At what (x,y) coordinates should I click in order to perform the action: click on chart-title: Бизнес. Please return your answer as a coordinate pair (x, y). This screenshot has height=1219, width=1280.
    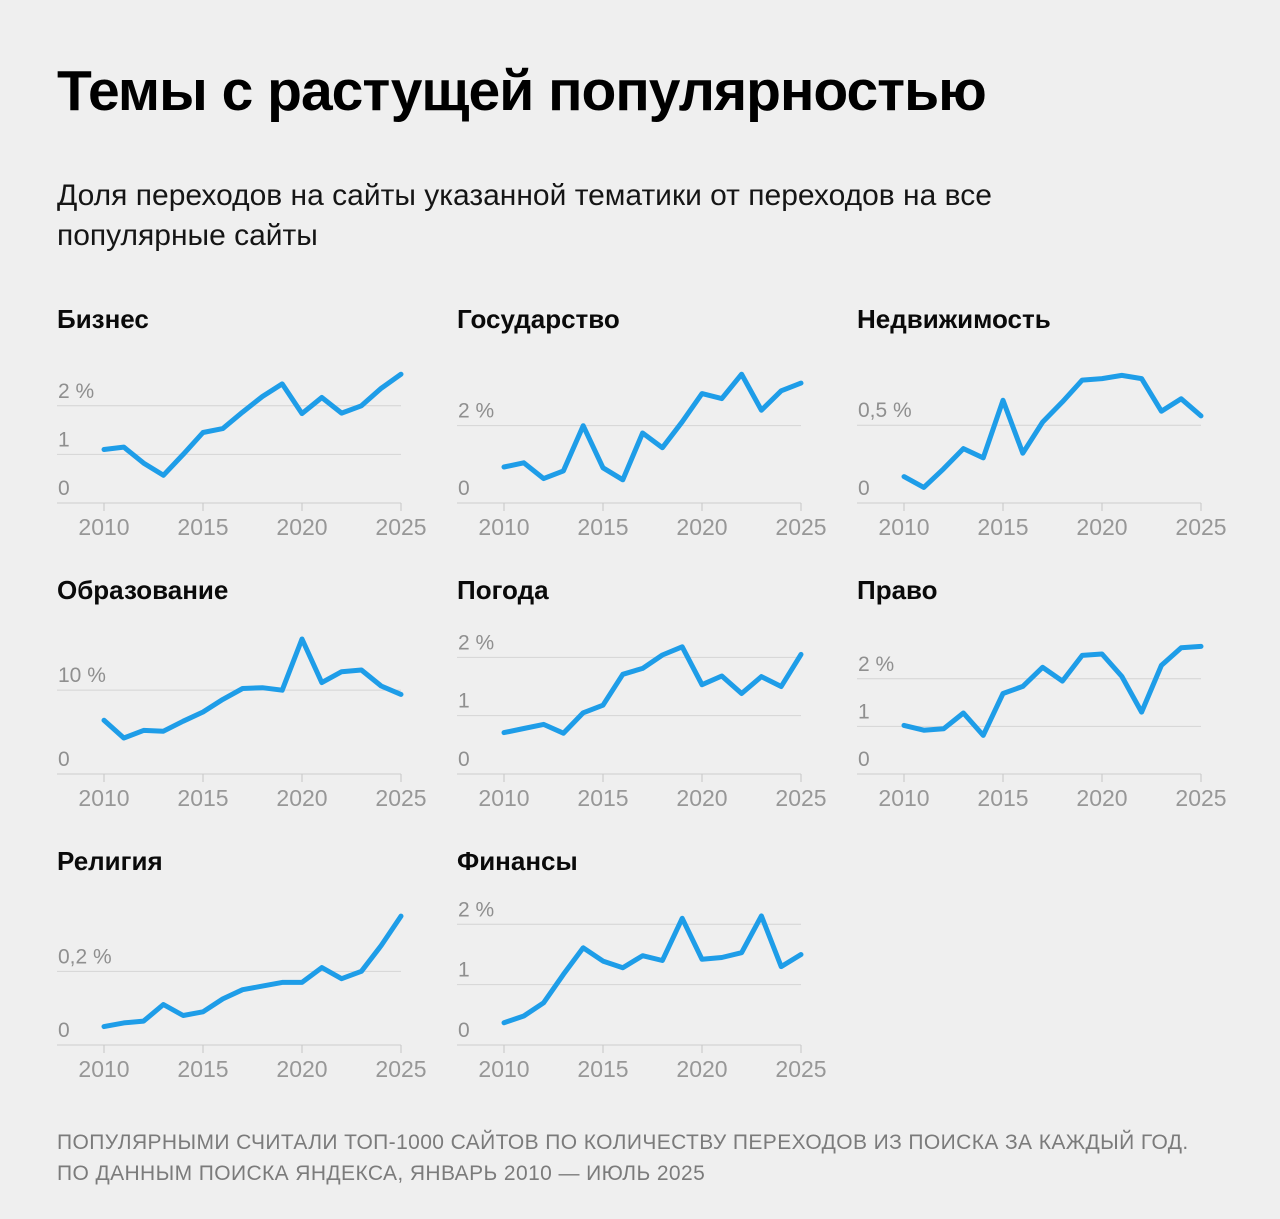
    Looking at the image, I should click on (103, 319).